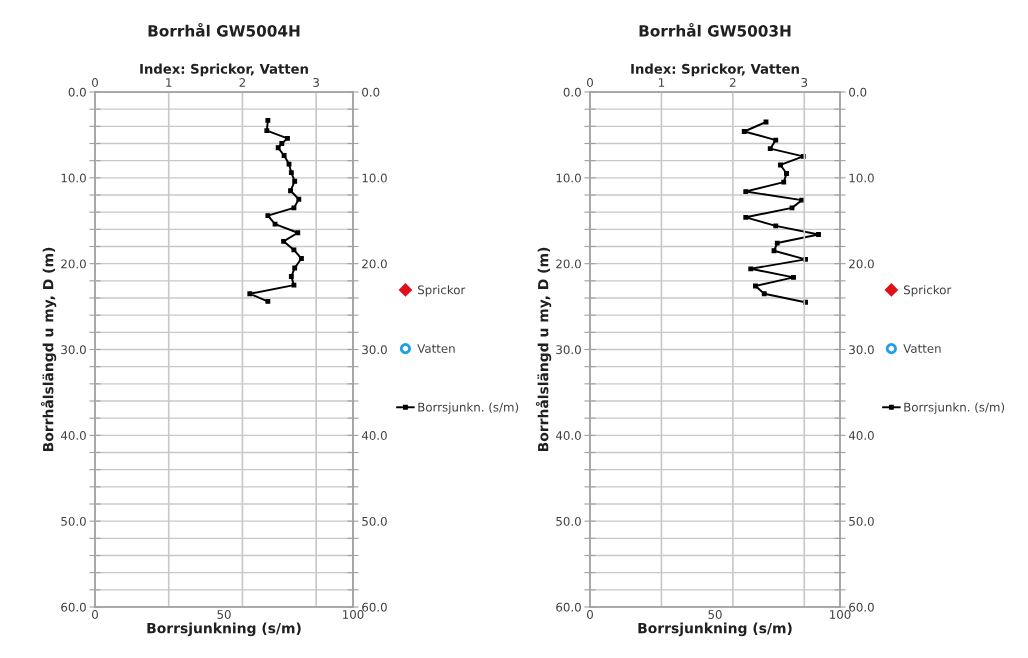  Describe the element at coordinates (224, 29) in the screenshot. I see `chart-title: Borrhål GW5004H` at that location.